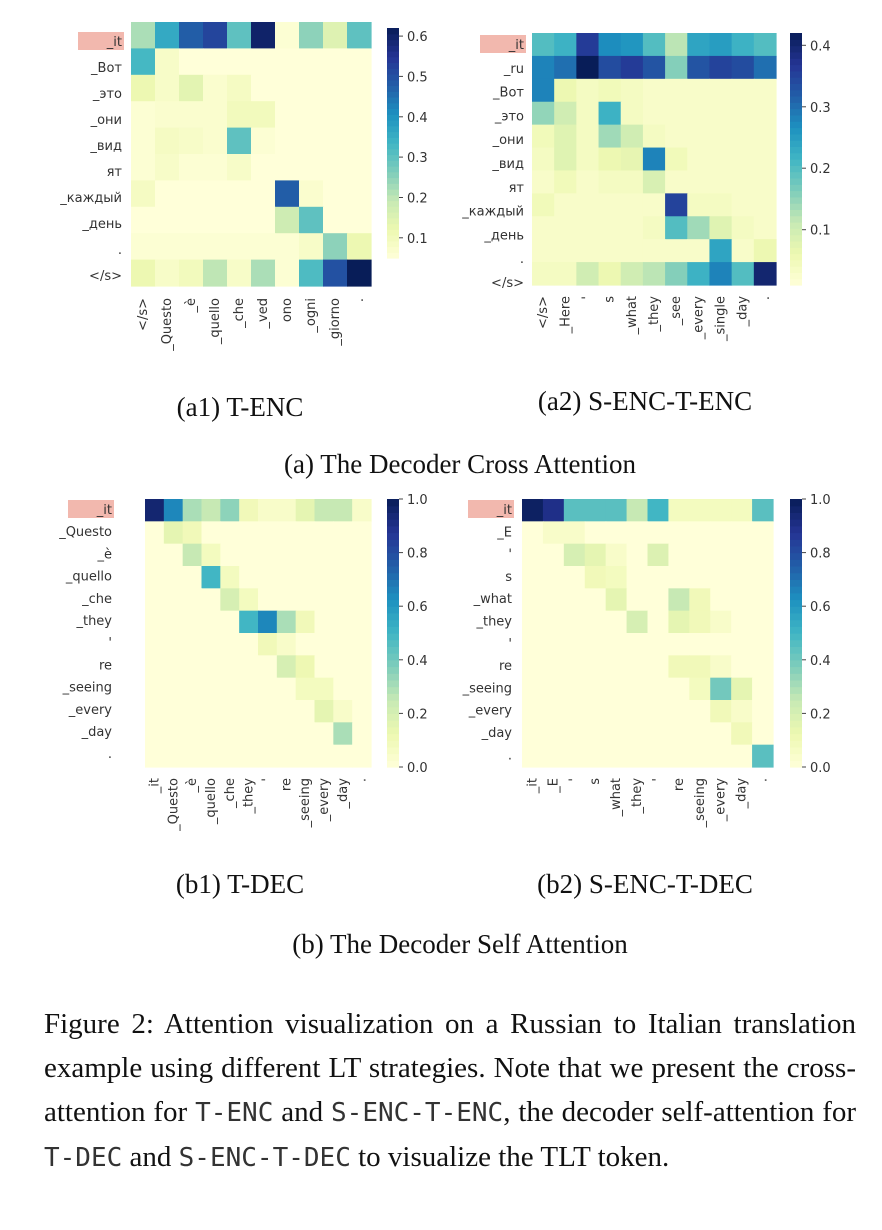 Image resolution: width=882 pixels, height=1230 pixels. Describe the element at coordinates (820, 500) in the screenshot. I see `colorbar-tick-label: 1.0` at that location.